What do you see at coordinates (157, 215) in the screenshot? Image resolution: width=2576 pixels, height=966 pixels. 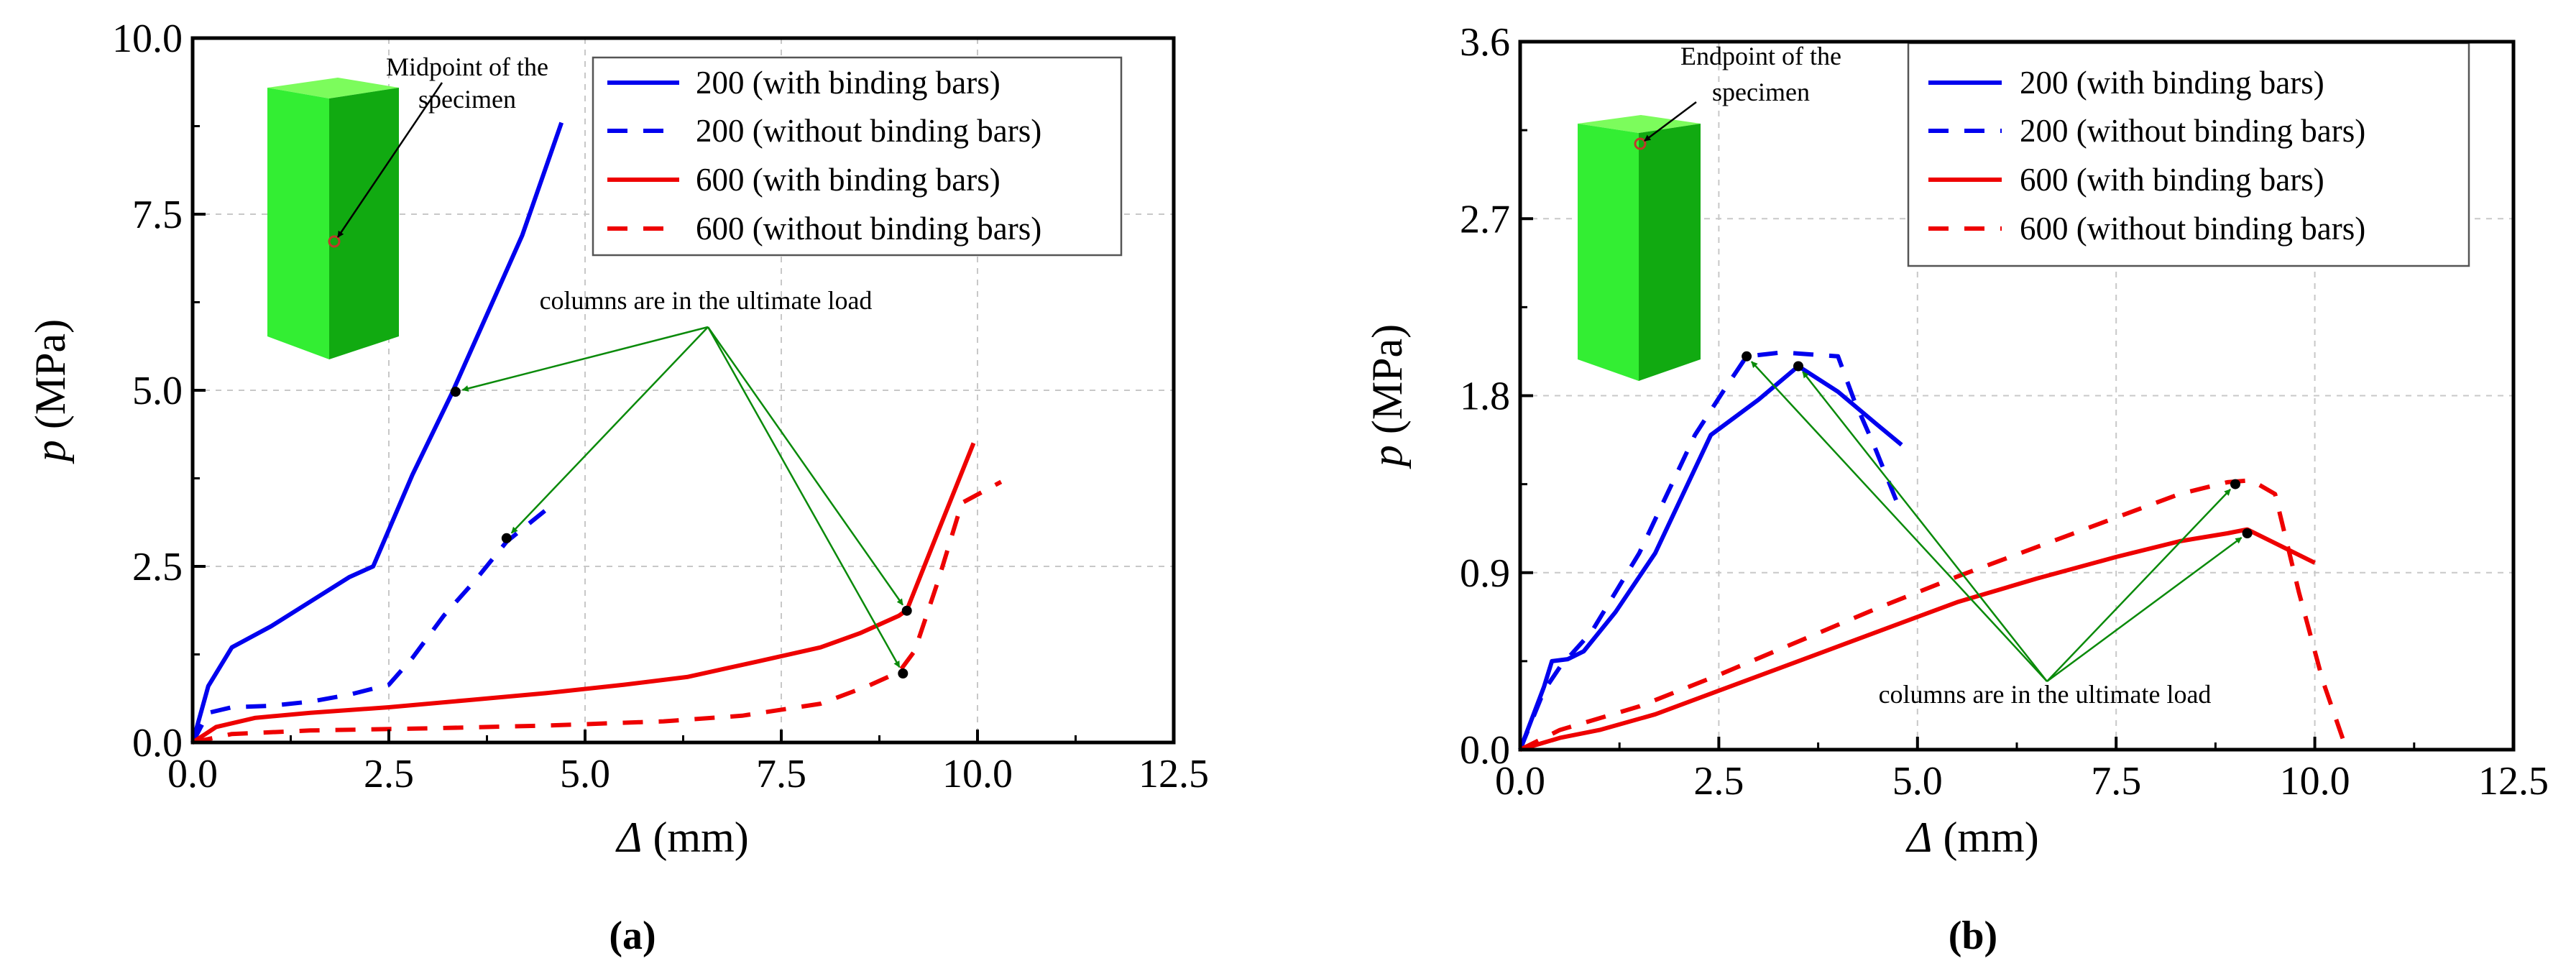 I see `y-tick-label: 7.5` at bounding box center [157, 215].